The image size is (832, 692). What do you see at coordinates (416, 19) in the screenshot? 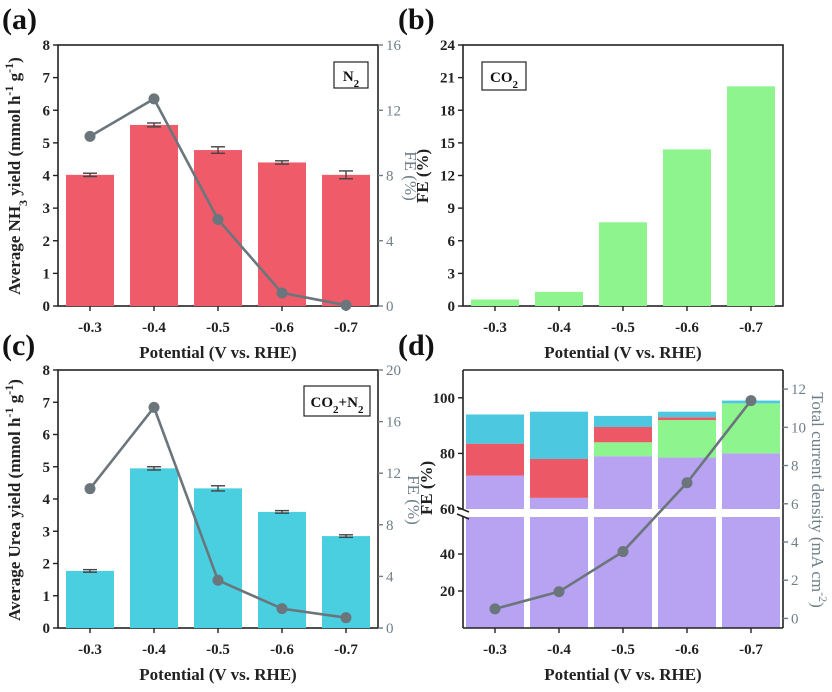
I see `panel-label-b: (b)` at bounding box center [416, 19].